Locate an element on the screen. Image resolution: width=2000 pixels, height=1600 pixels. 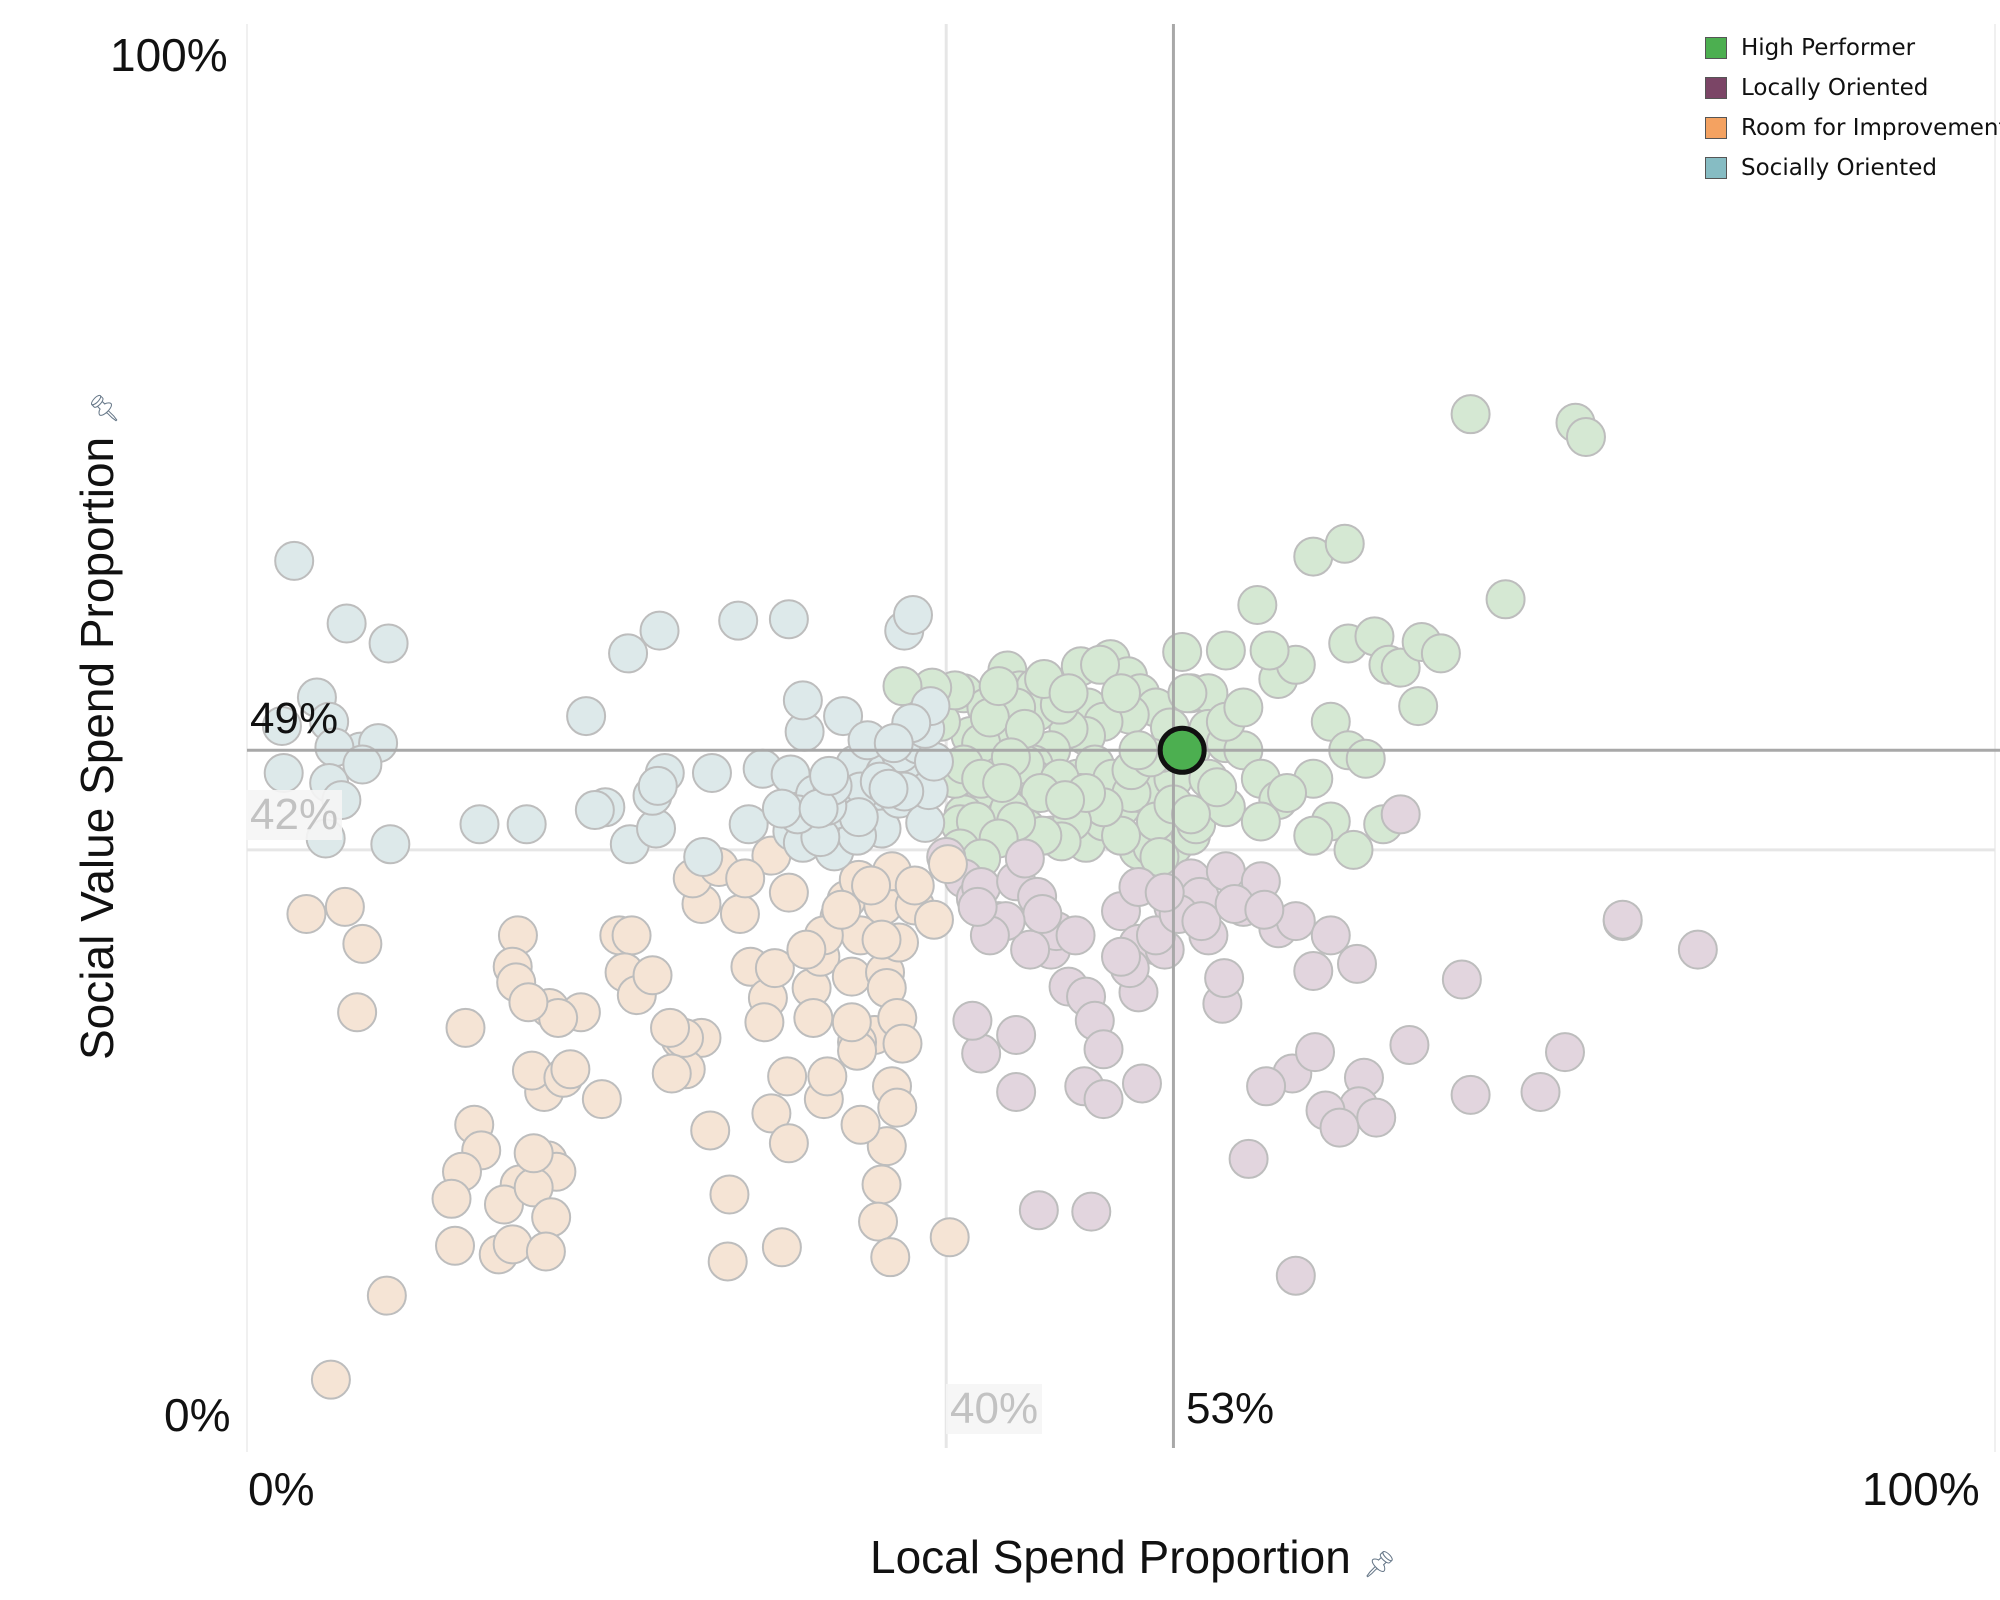
legend-item-high-performer: High Performer is located at coordinates (1852, 48).